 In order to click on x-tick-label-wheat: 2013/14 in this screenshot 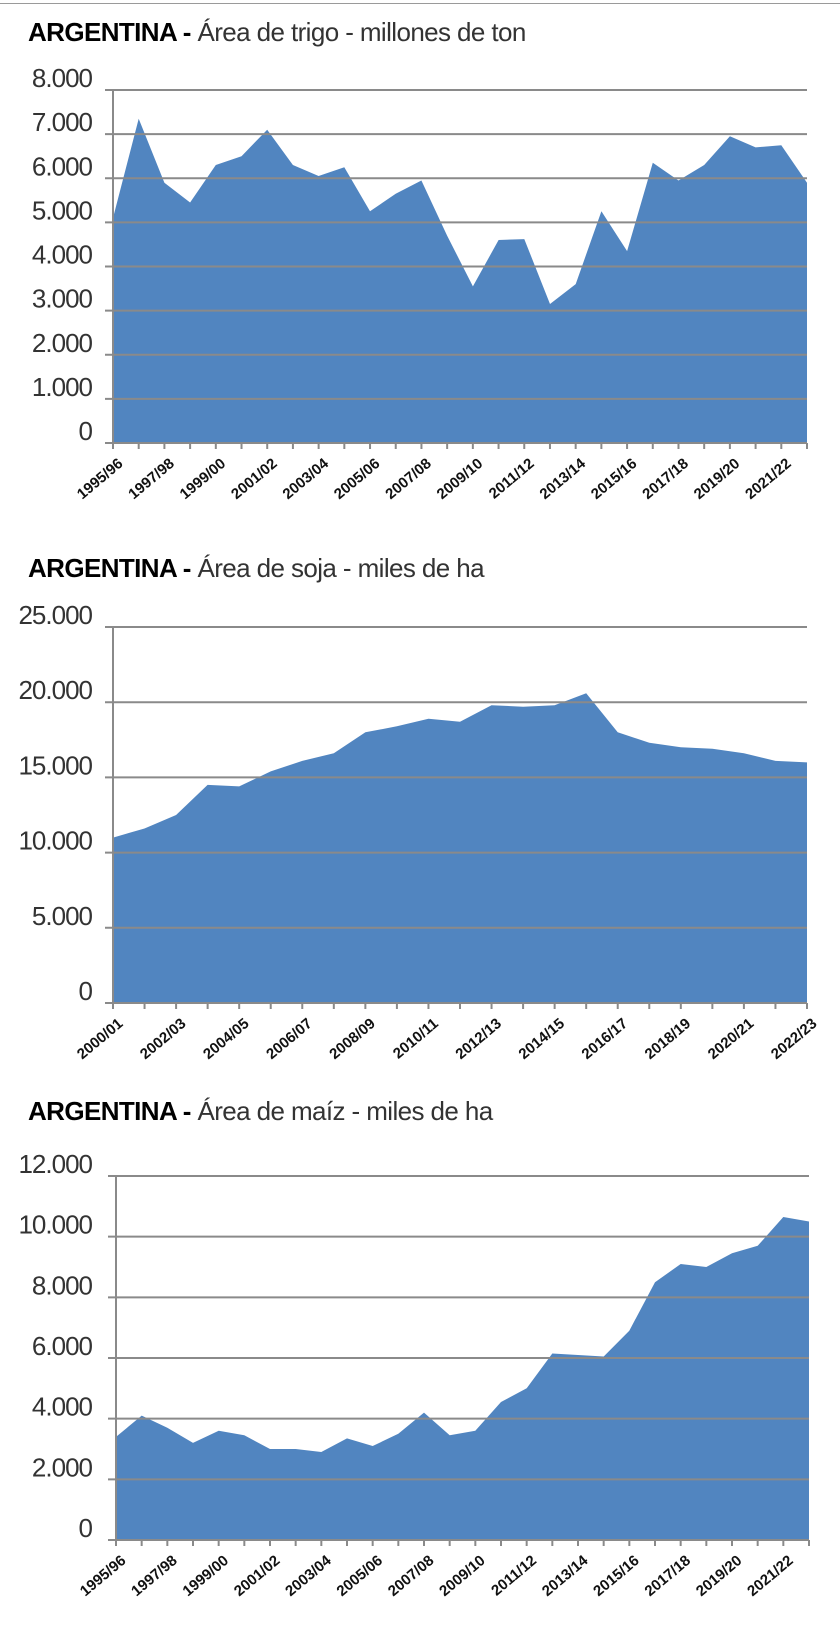, I will do `click(563, 479)`.